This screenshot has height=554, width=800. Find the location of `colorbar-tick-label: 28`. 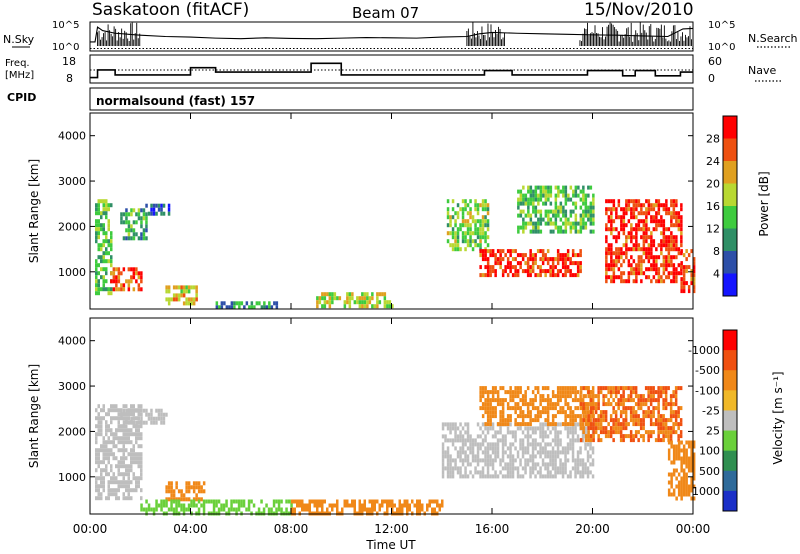

colorbar-tick-label: 28 is located at coordinates (713, 139).